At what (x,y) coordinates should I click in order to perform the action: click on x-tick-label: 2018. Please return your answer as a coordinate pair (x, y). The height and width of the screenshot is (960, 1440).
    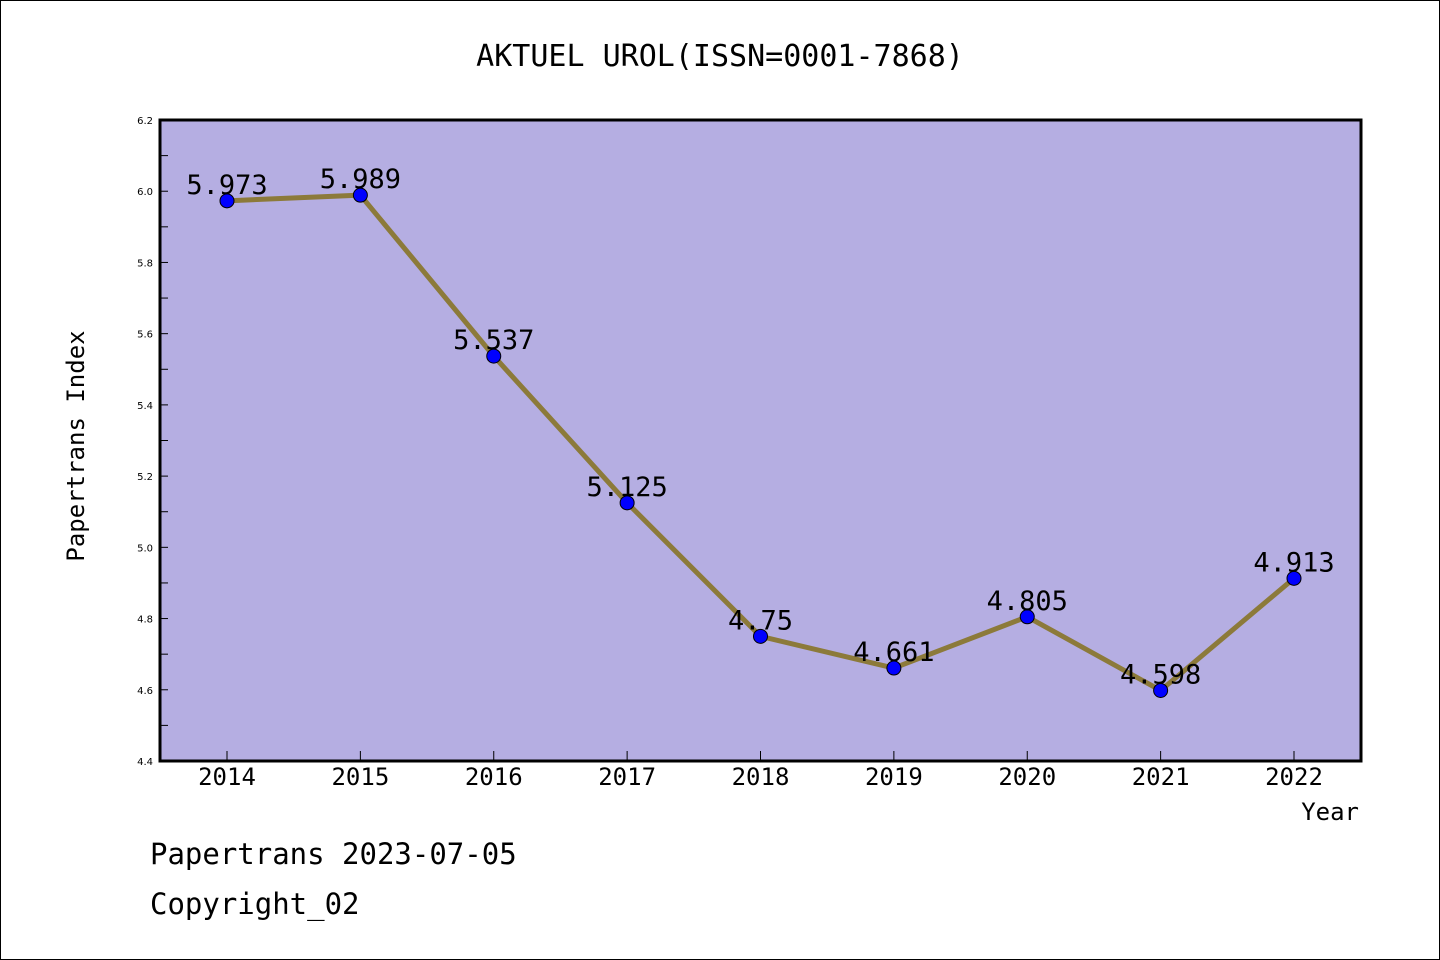
    Looking at the image, I should click on (761, 777).